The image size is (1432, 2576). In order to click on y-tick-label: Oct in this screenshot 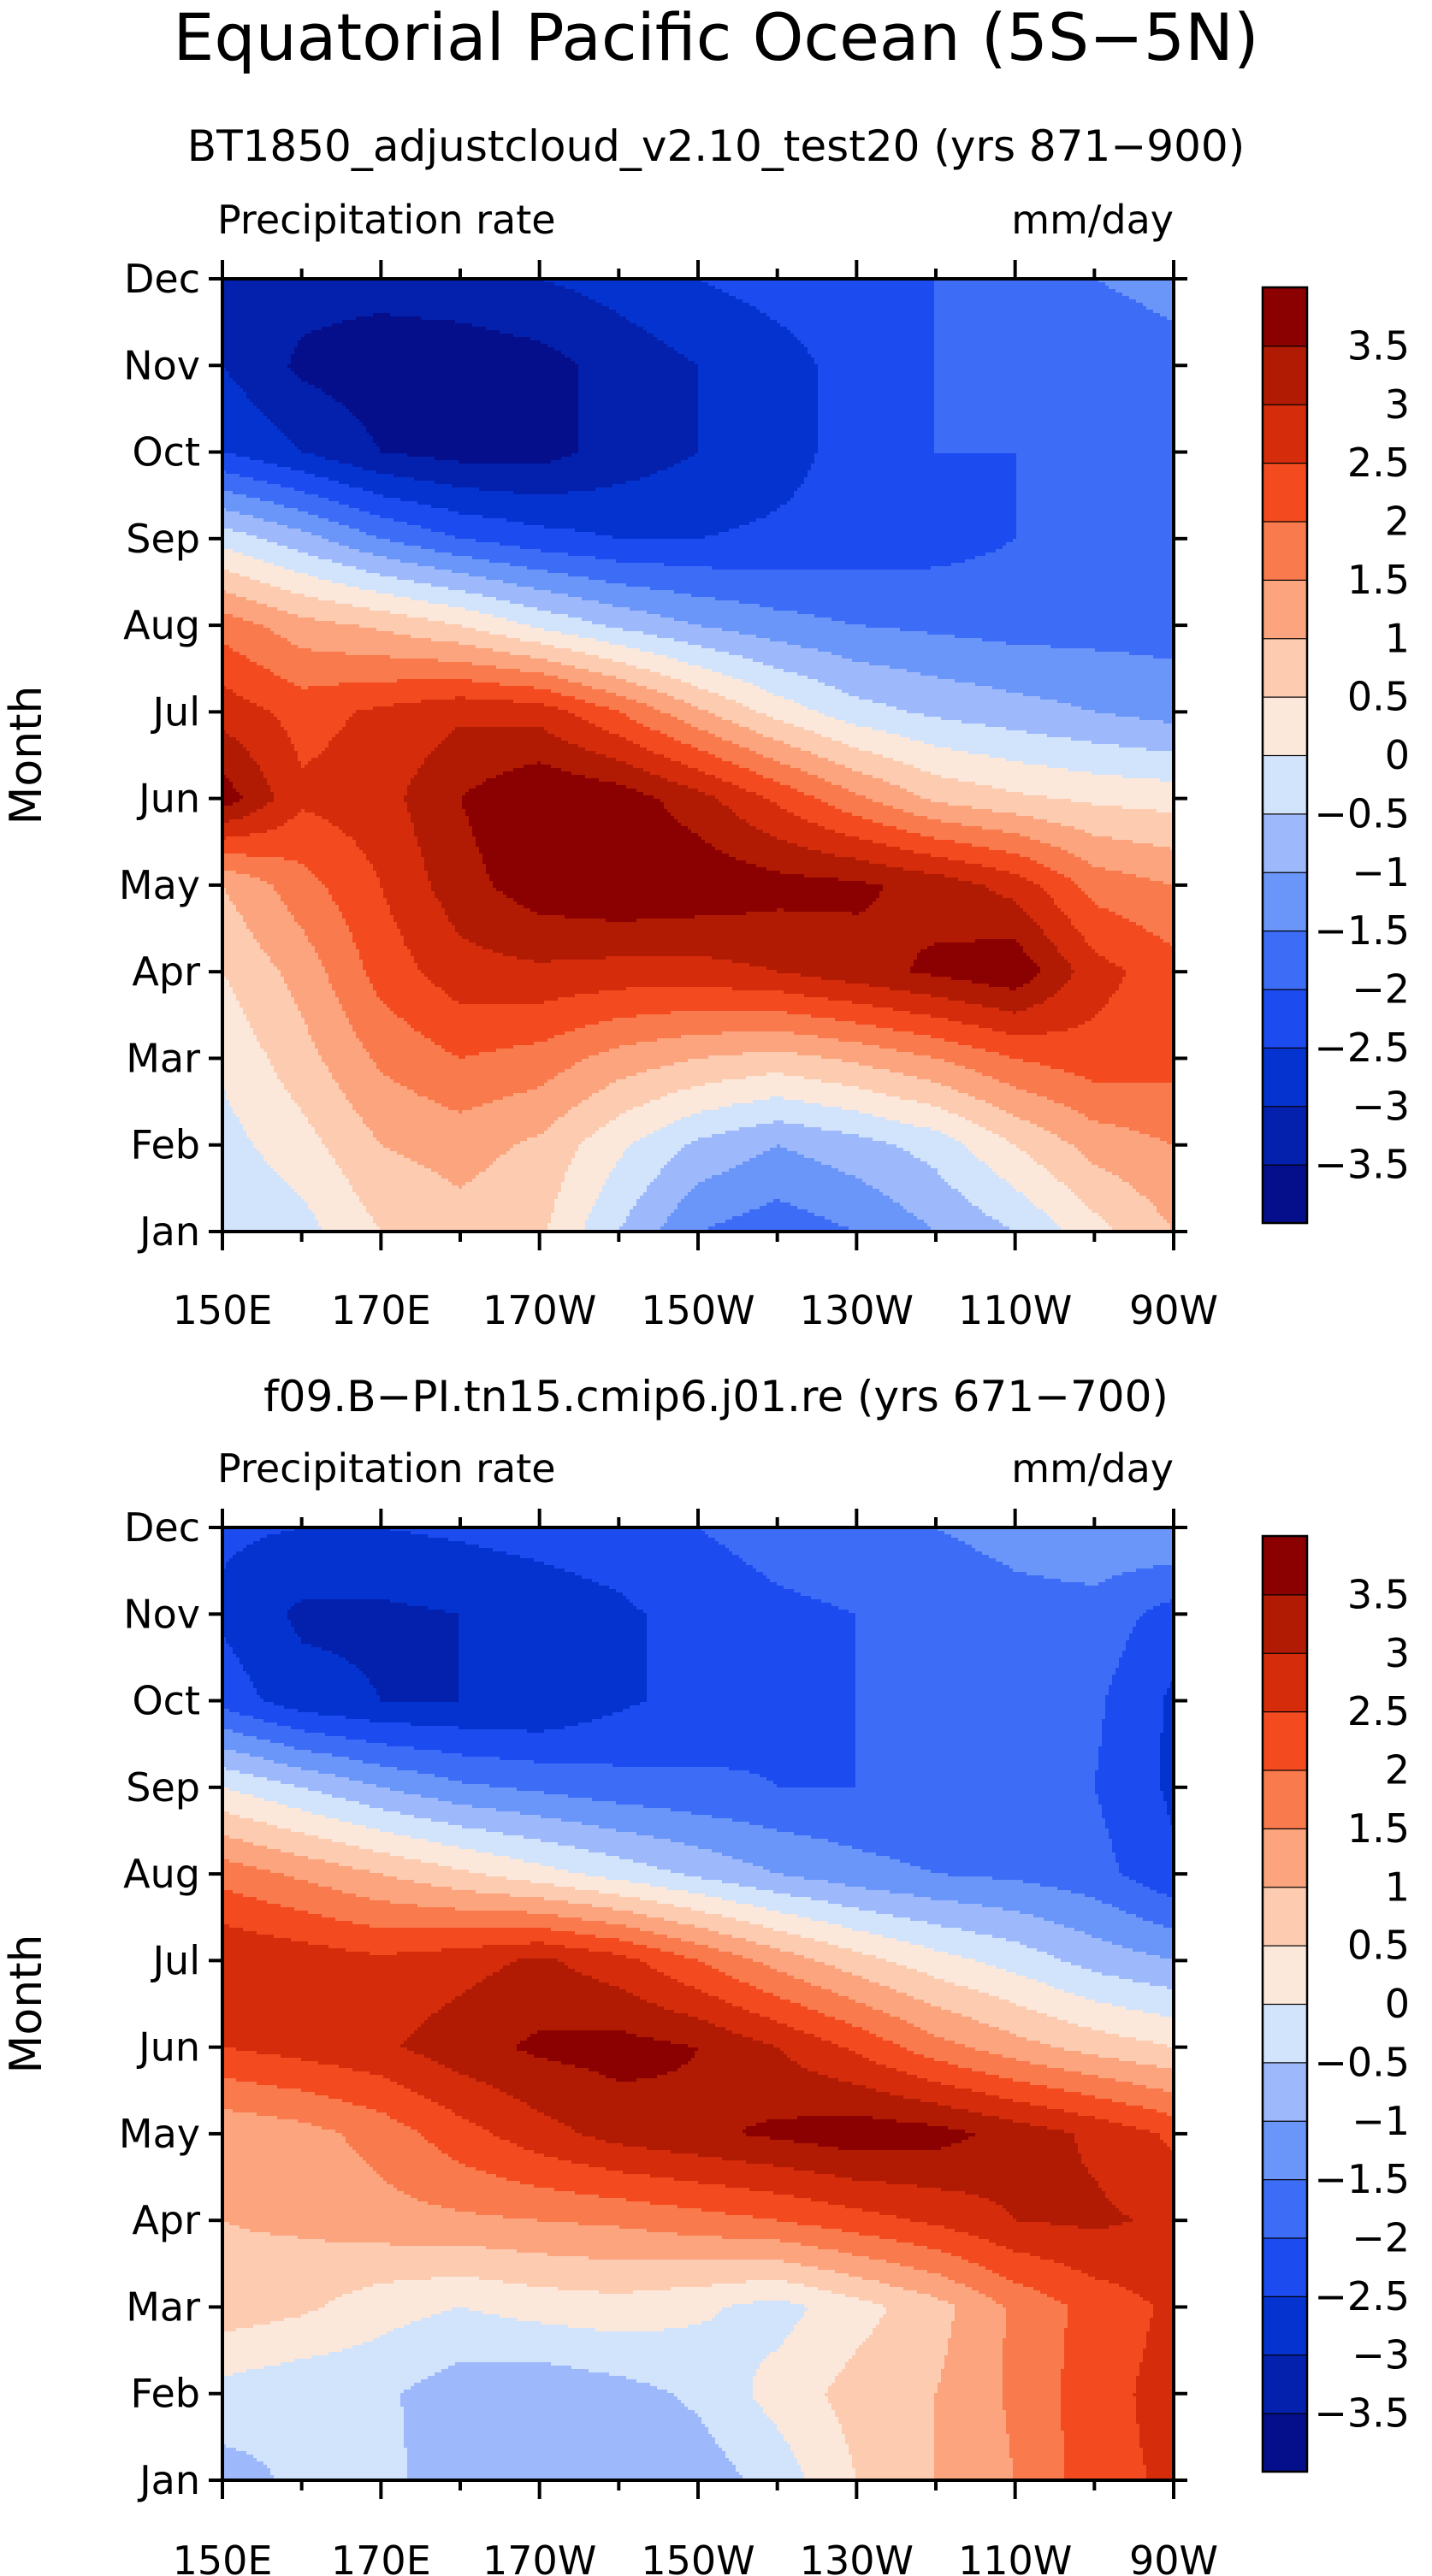, I will do `click(166, 452)`.